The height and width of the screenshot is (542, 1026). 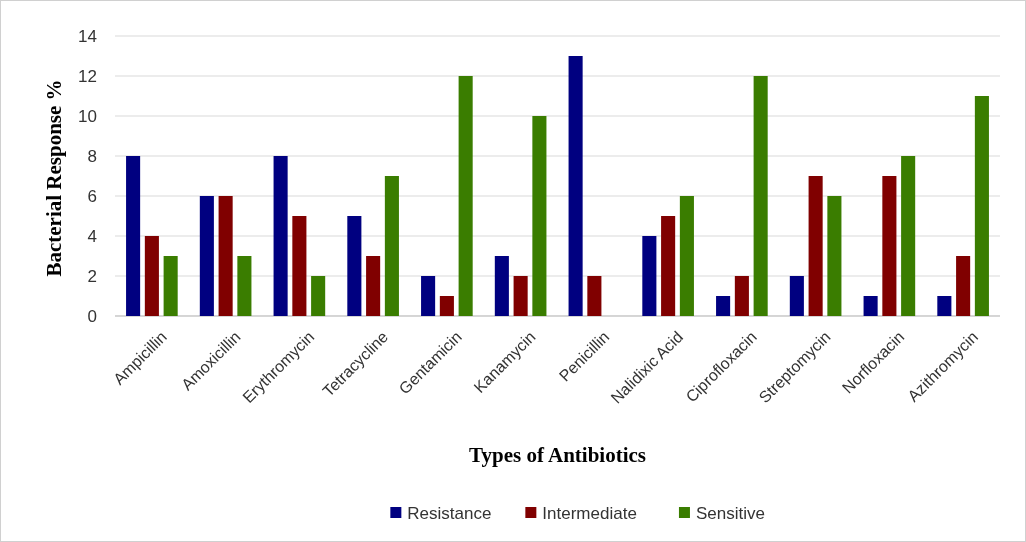 What do you see at coordinates (730, 513) in the screenshot?
I see `legend-label: Sensitive` at bounding box center [730, 513].